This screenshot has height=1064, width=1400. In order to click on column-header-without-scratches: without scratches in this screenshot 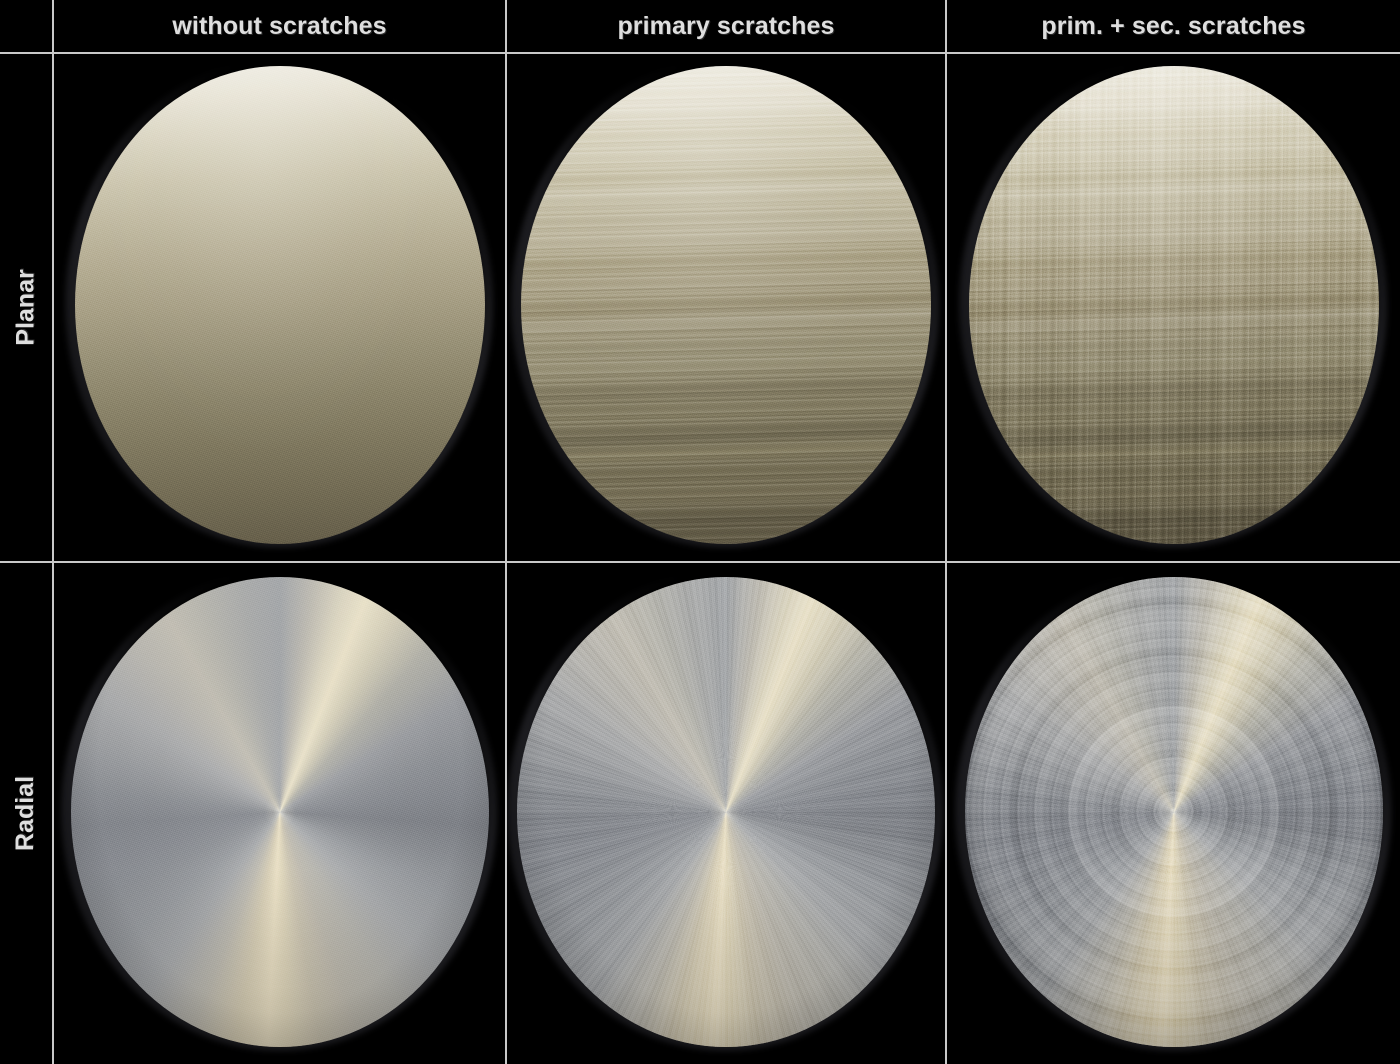, I will do `click(279, 26)`.